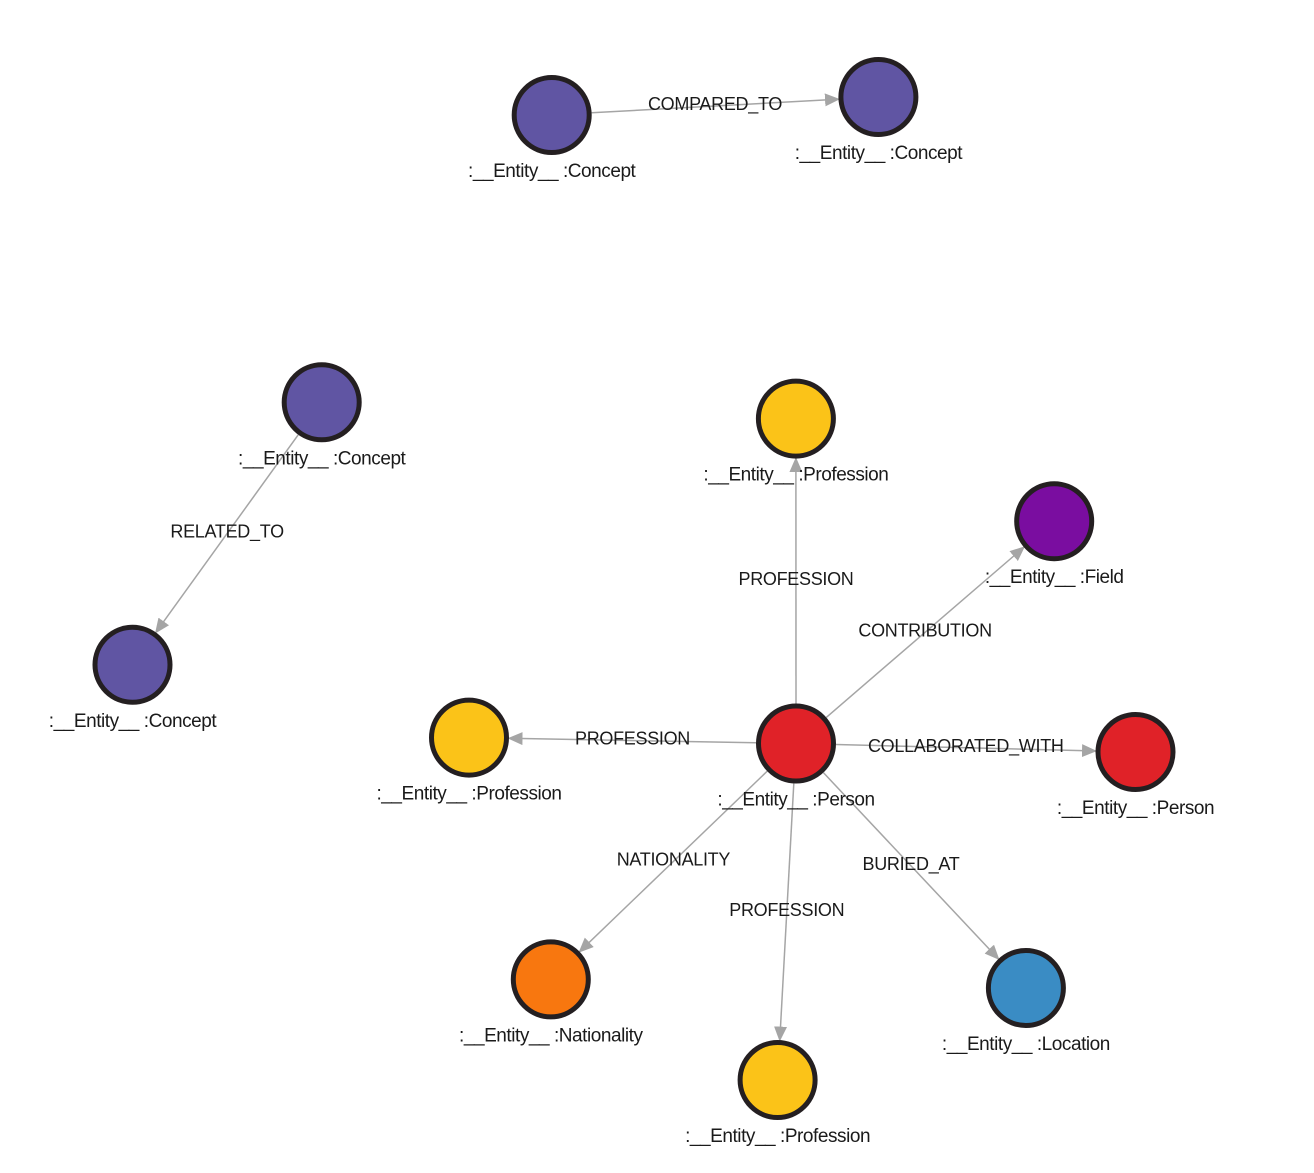  What do you see at coordinates (1054, 577) in the screenshot?
I see `svg-text: :__Entity__ :Field` at bounding box center [1054, 577].